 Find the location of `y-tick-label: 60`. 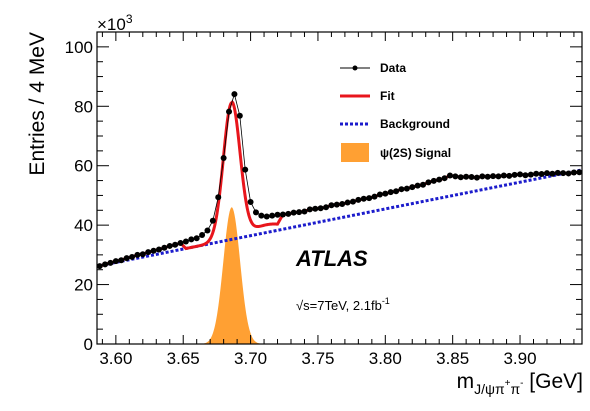

y-tick-label: 60 is located at coordinates (83, 166).